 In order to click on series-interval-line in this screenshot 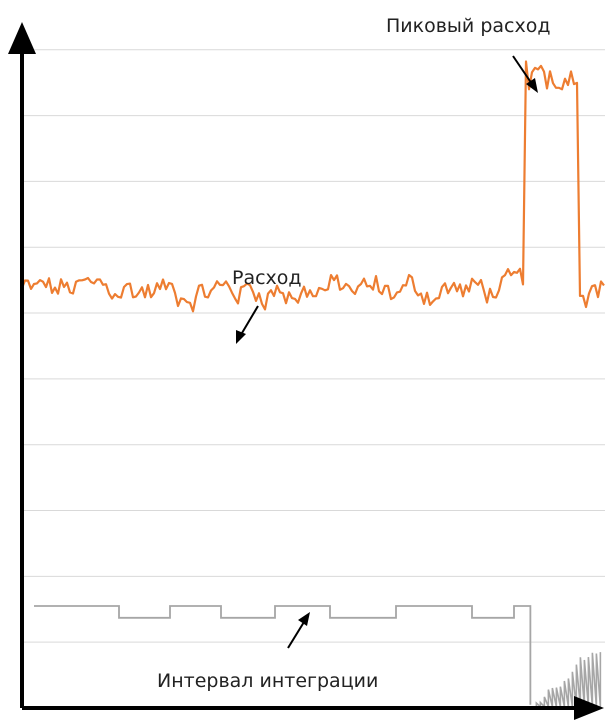, I will do `click(283, 655)`.